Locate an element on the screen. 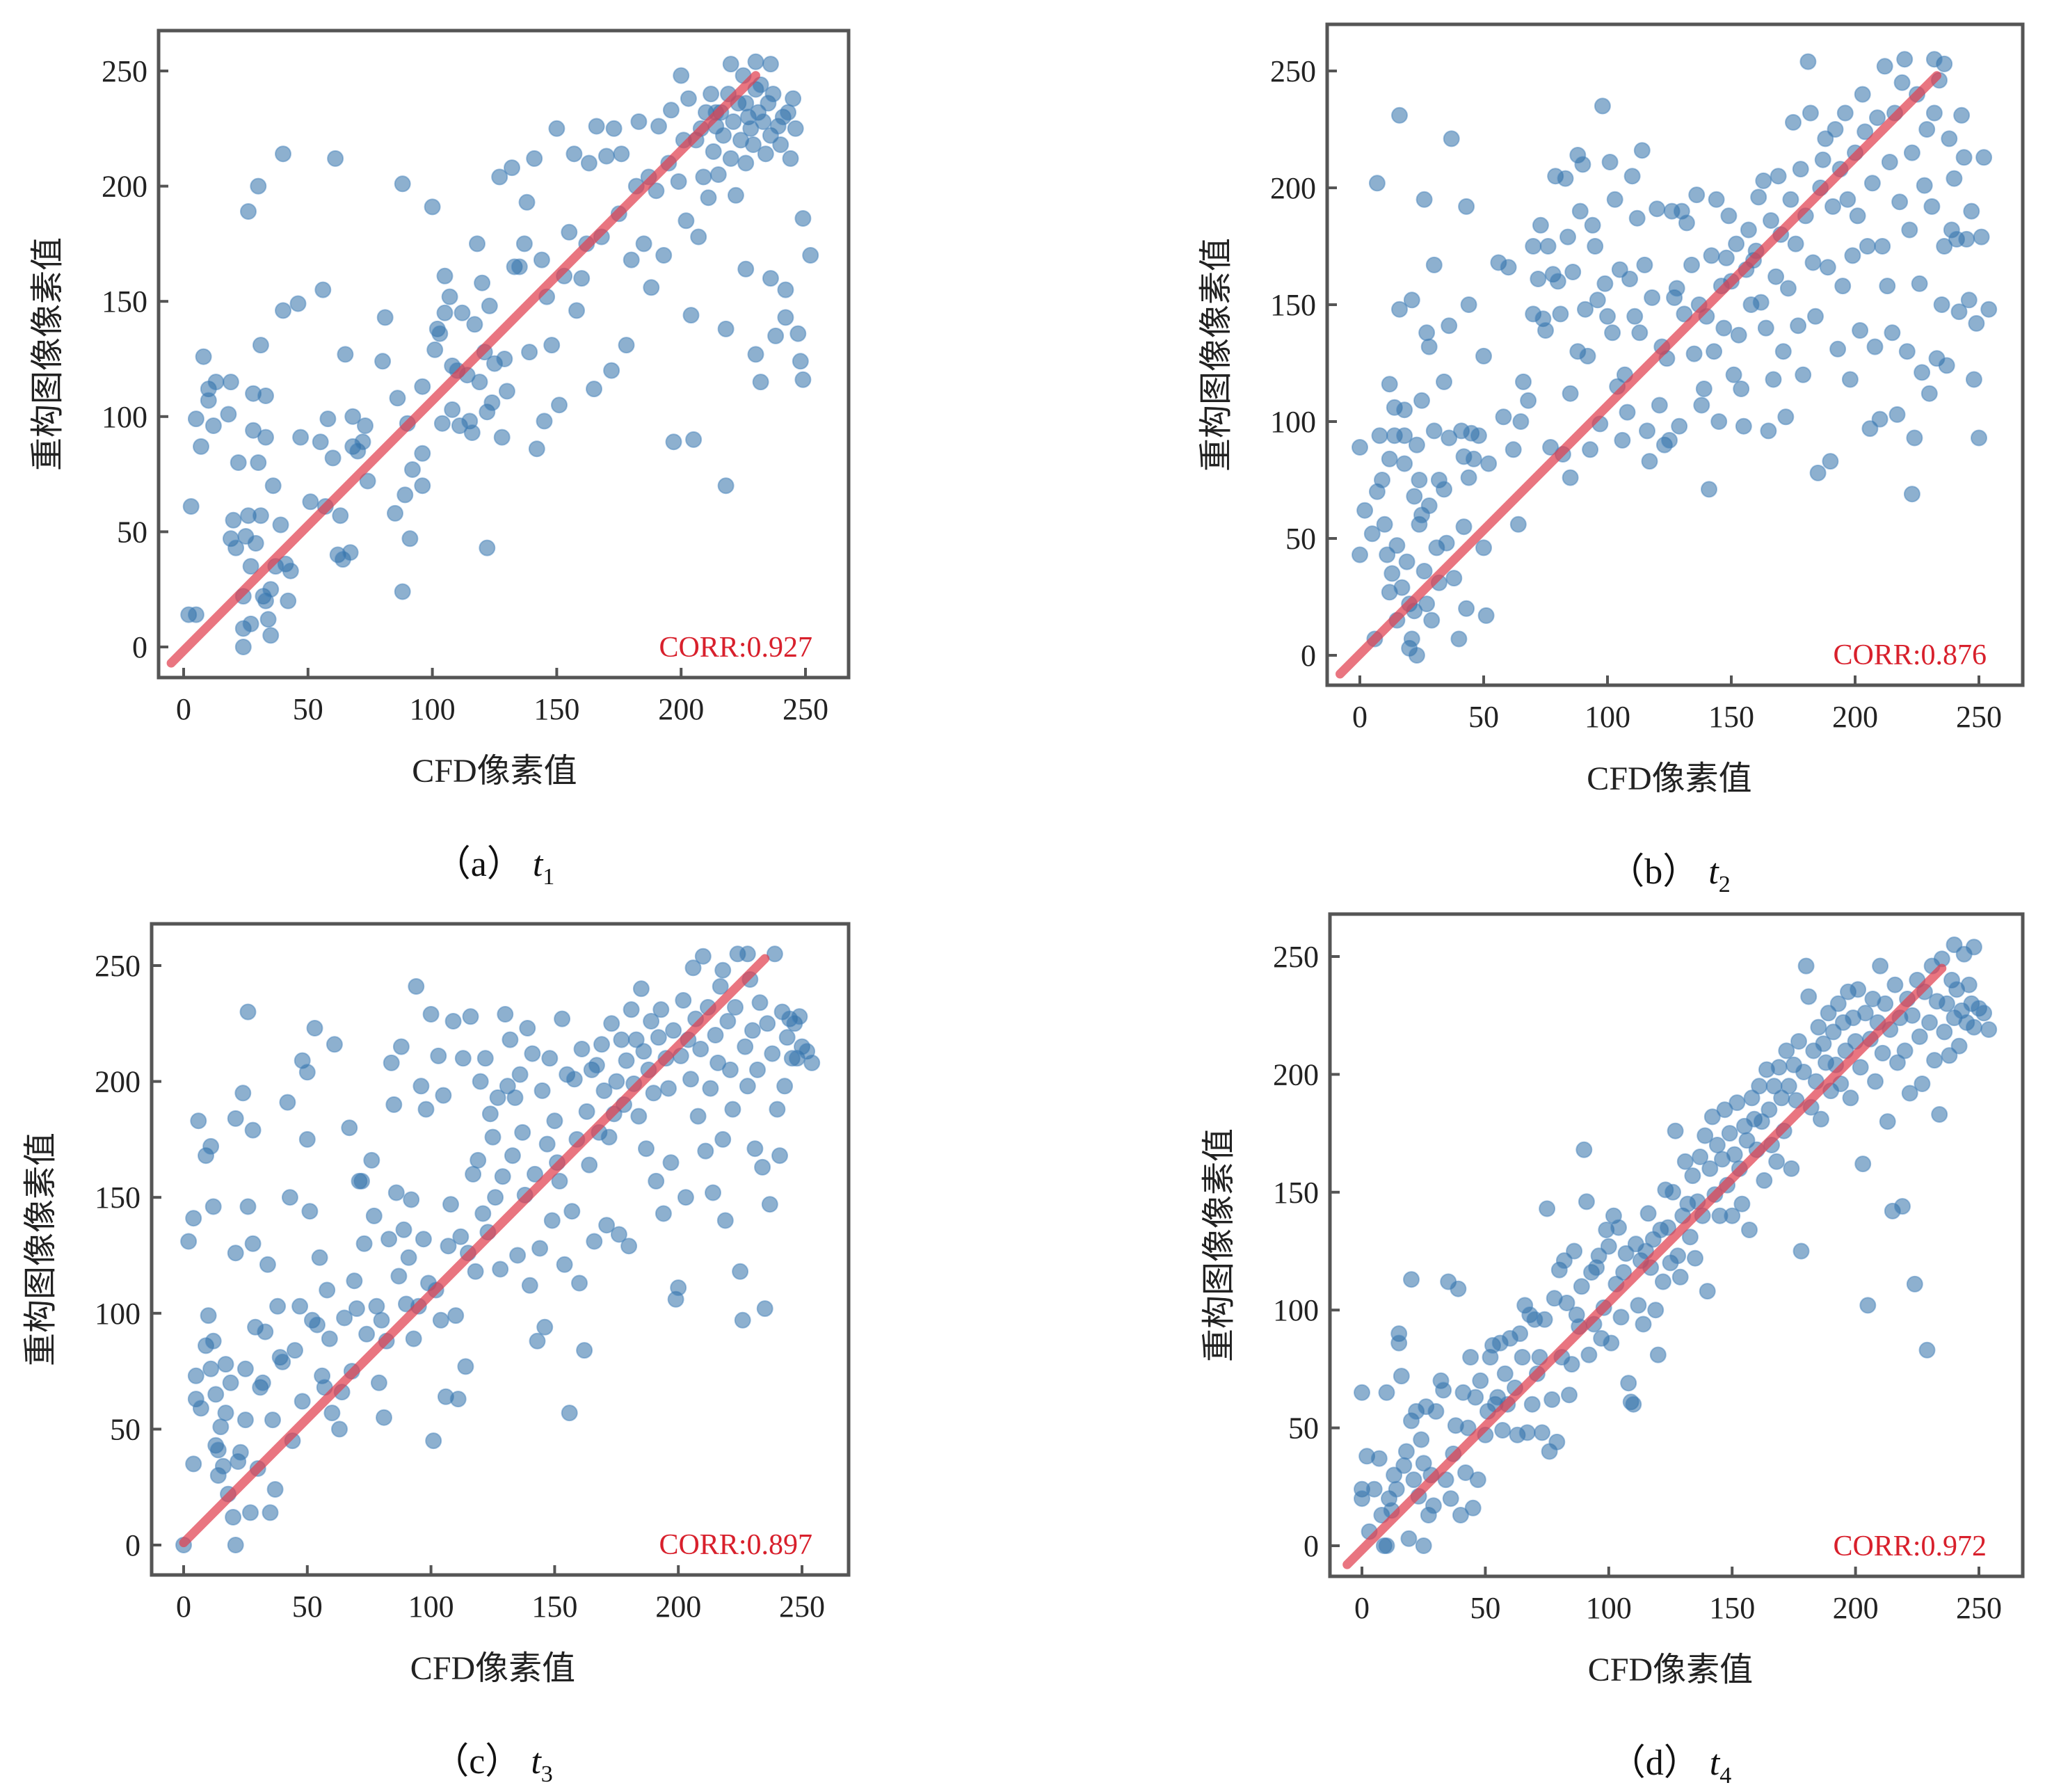  x-axis-title: CFD像素值 is located at coordinates (495, 771).